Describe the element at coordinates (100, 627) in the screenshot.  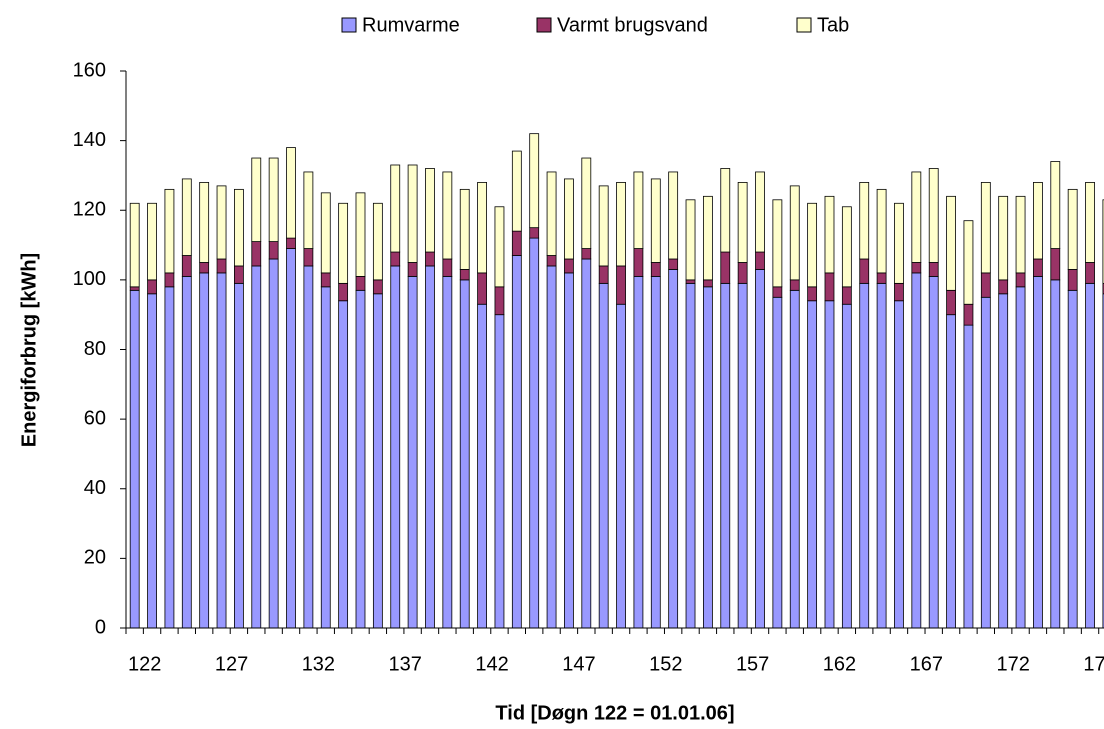
I see `y-tick-label: 0` at that location.